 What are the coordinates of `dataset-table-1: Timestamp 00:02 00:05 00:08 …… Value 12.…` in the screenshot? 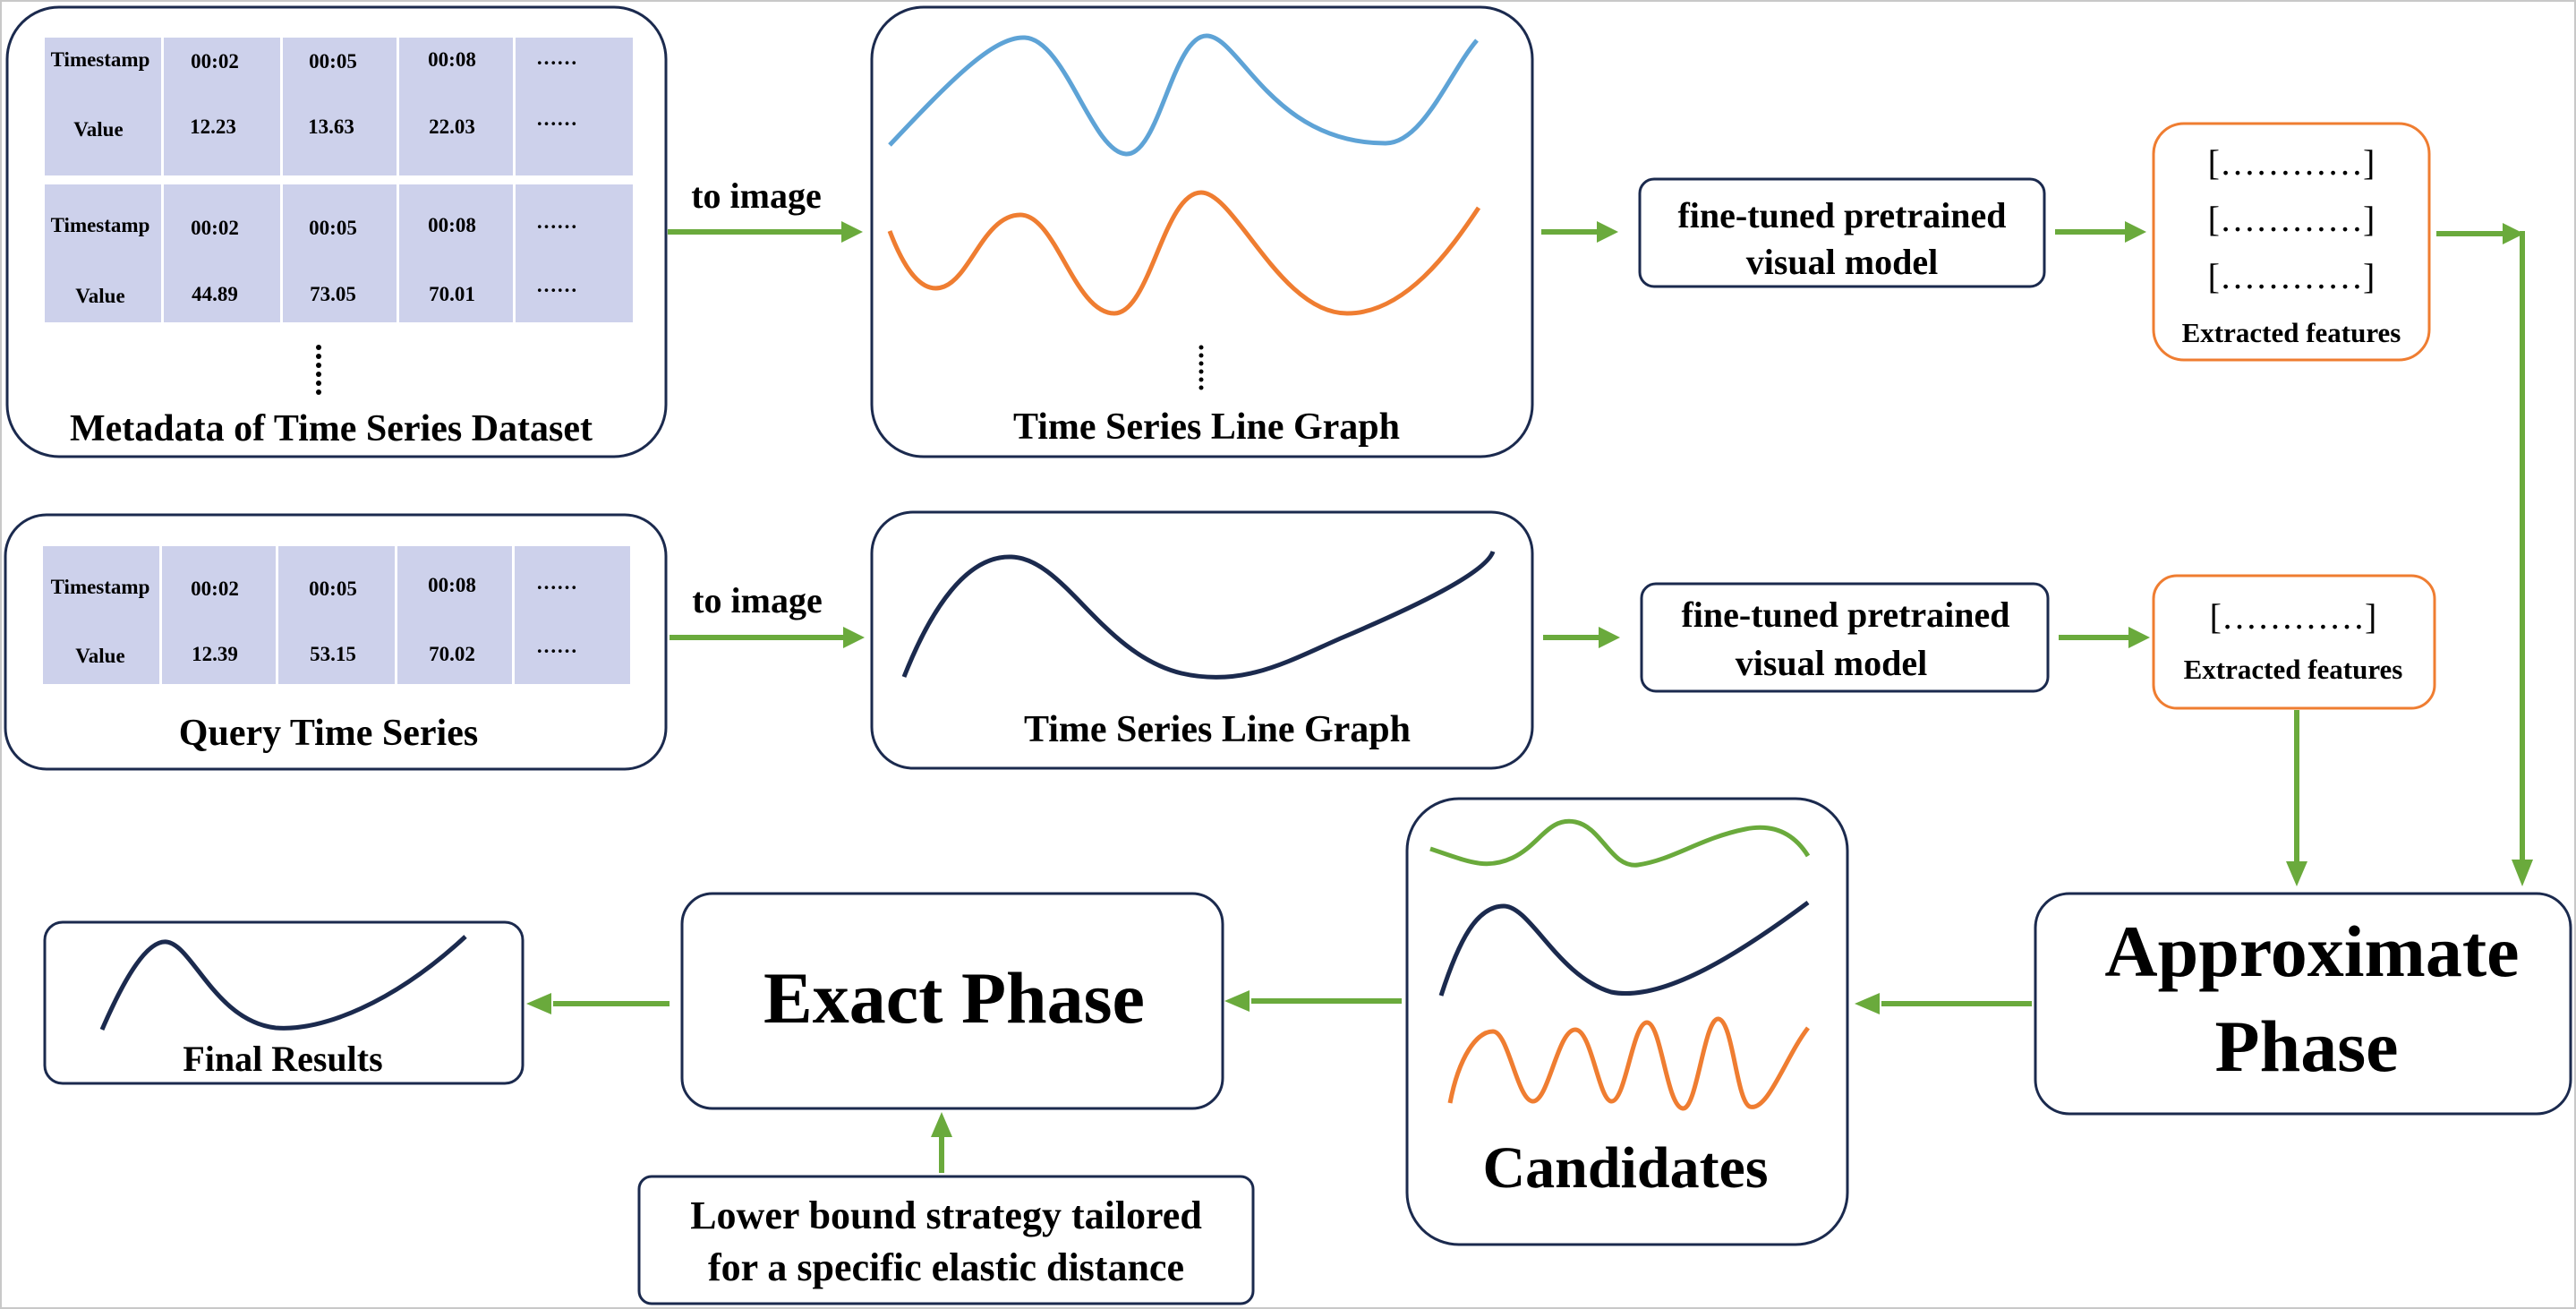 It's located at (339, 106).